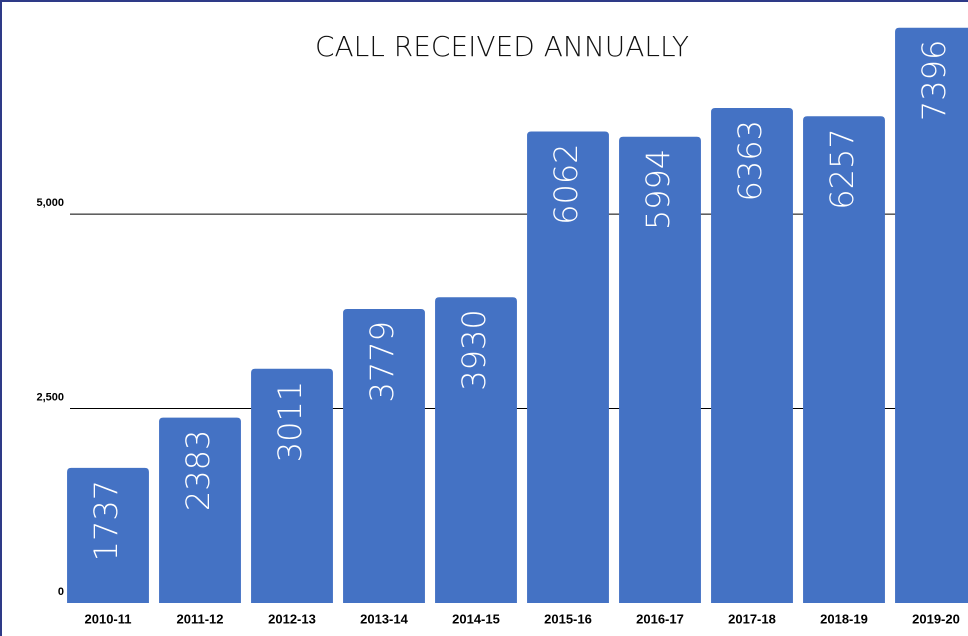 The width and height of the screenshot is (968, 636). Describe the element at coordinates (384, 618) in the screenshot. I see `x-tick-label: 2013-14` at that location.